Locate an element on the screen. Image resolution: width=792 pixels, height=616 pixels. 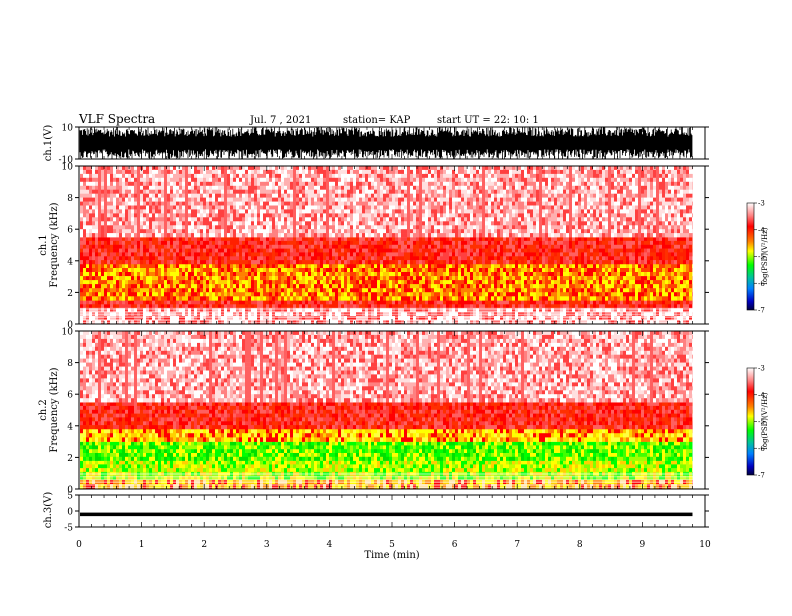
ch3-waveform-panel: 5 0 -5 is located at coordinates (386, 513).